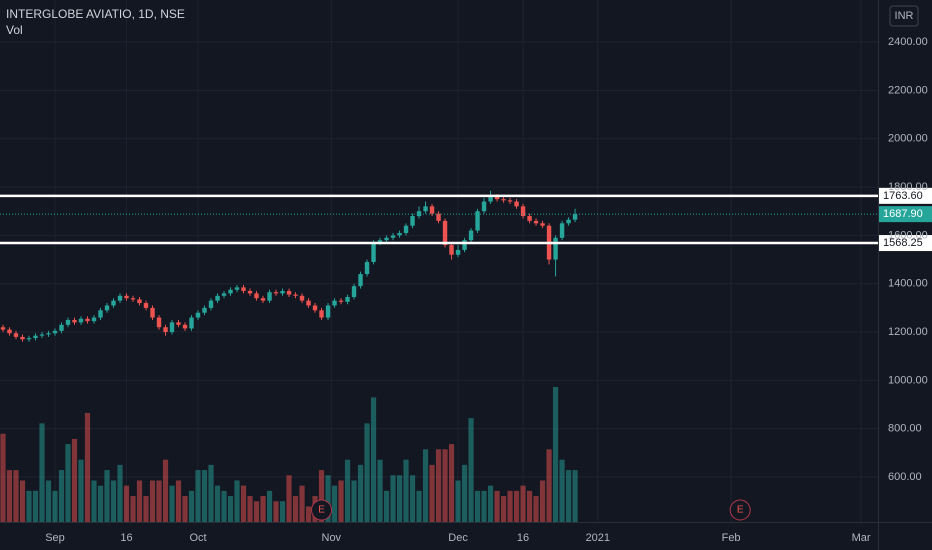 The image size is (932, 550). Describe the element at coordinates (908, 235) in the screenshot. I see `y-tick-label: 1600.00` at that location.